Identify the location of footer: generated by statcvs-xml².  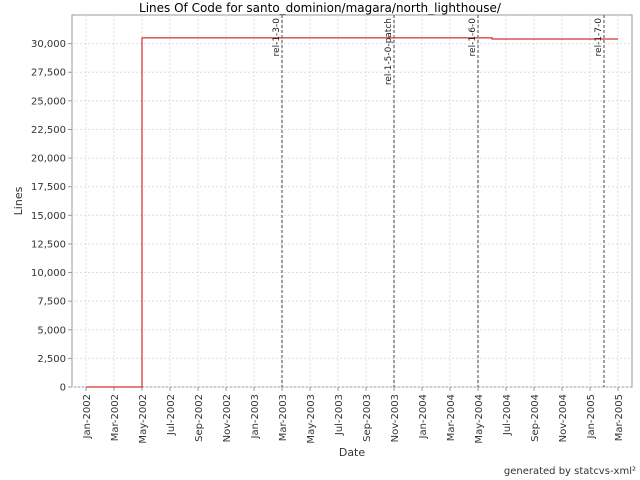
(570, 471).